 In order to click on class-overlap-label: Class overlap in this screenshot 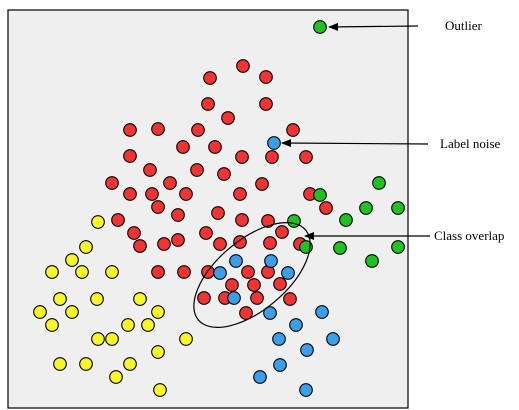, I will do `click(469, 235)`.